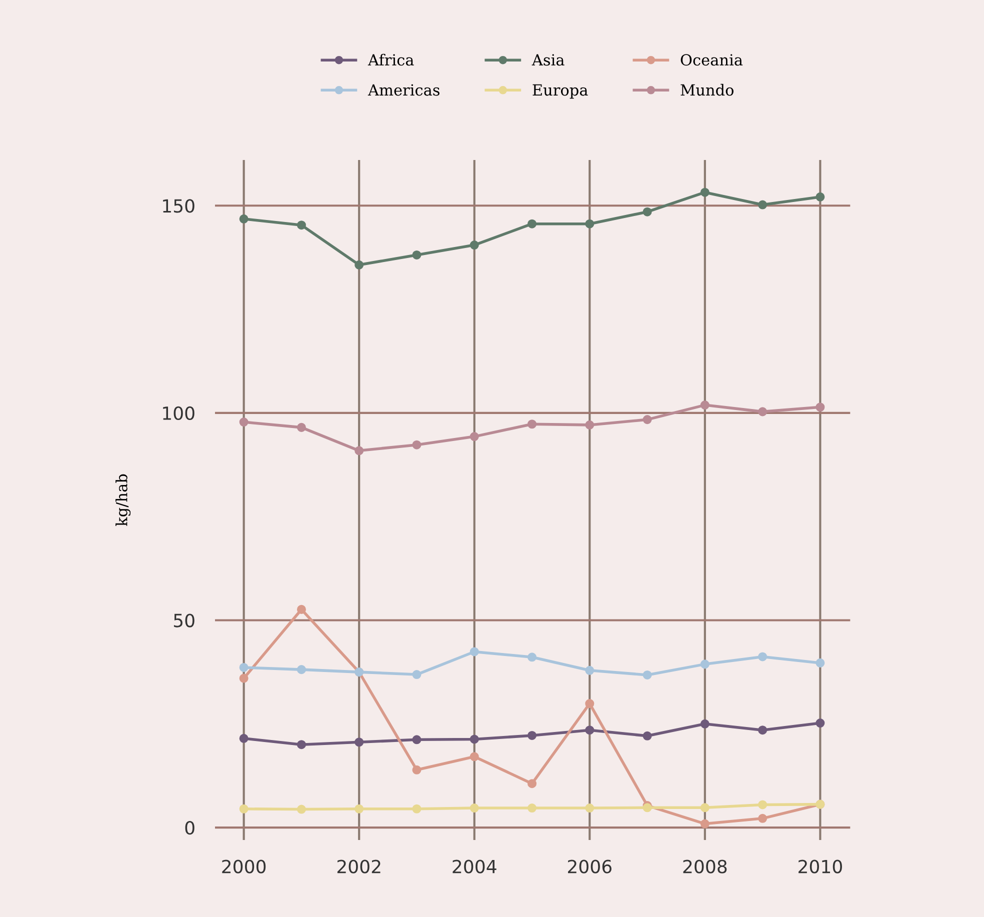  Describe the element at coordinates (820, 867) in the screenshot. I see `x-tick-label: 2010` at that location.